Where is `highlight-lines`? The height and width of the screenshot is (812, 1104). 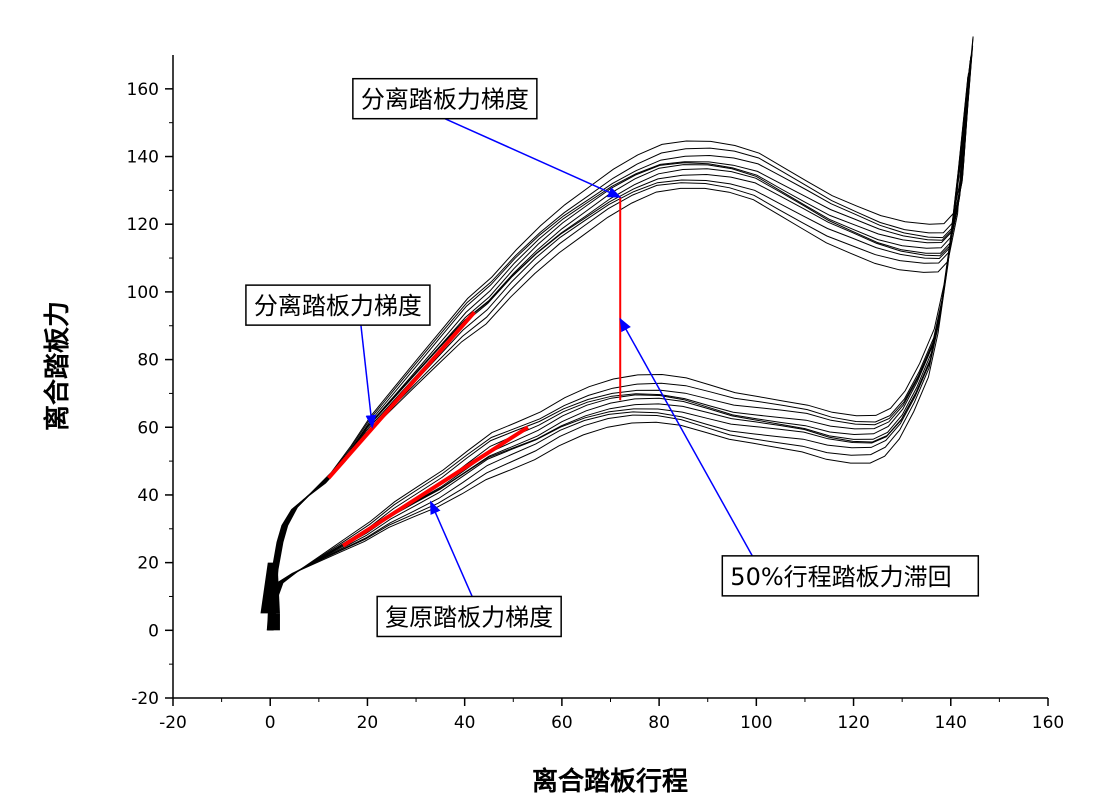
highlight-lines is located at coordinates (474, 372).